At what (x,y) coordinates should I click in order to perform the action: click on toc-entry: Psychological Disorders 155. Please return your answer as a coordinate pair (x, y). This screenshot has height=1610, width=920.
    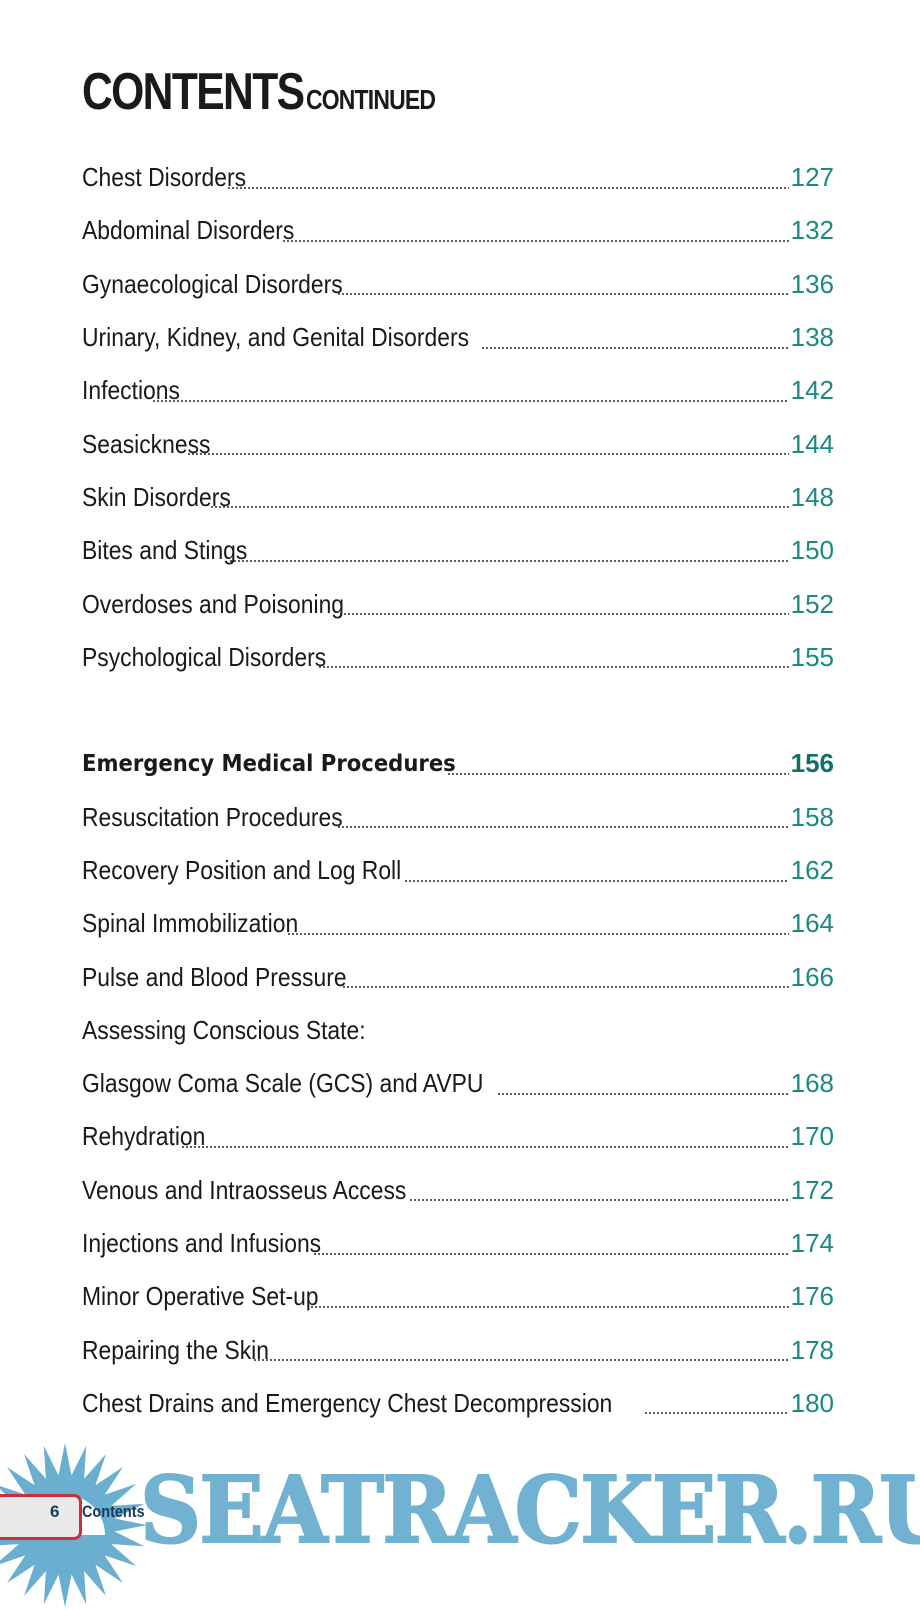
    Looking at the image, I should click on (458, 657).